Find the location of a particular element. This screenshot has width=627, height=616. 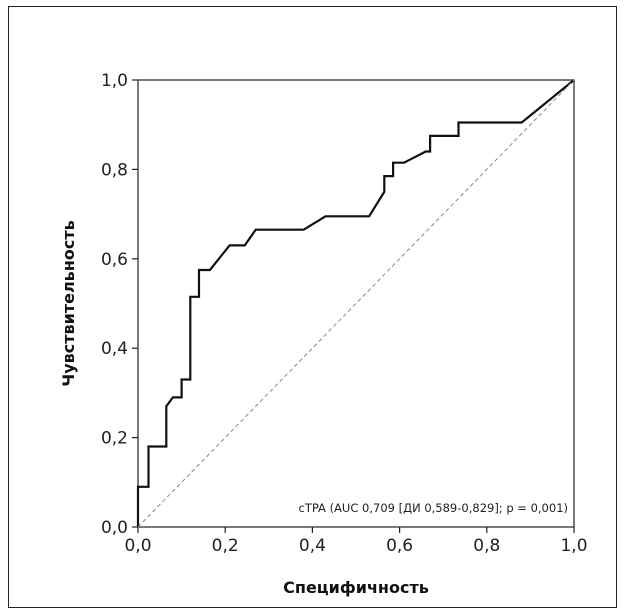

x-tick-label: 0,4 is located at coordinates (312, 546).